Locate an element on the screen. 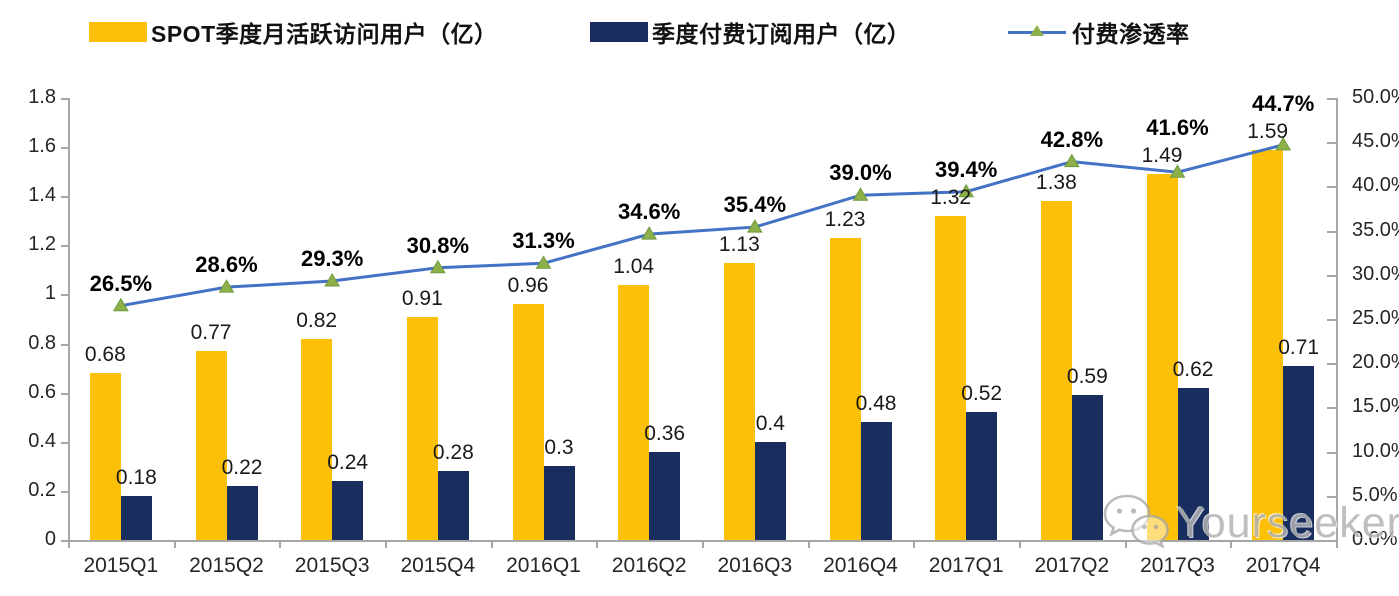 This screenshot has width=1399, height=596. pct-label: 30.8% is located at coordinates (438, 245).